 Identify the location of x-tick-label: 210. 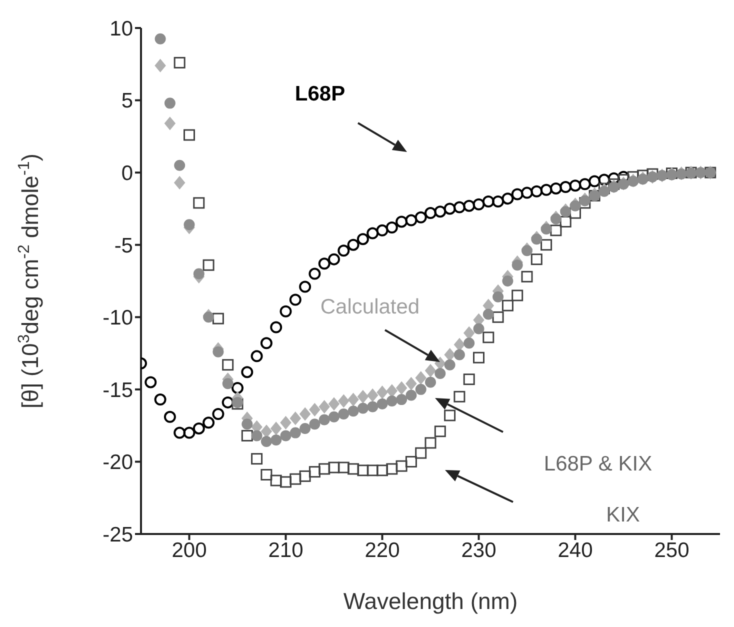
(286, 550).